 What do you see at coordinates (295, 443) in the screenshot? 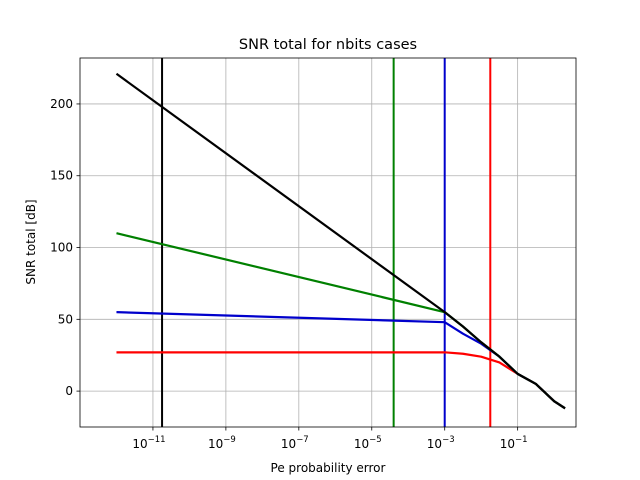
I see `x-tick-label: 10⁻⁷` at bounding box center [295, 443].